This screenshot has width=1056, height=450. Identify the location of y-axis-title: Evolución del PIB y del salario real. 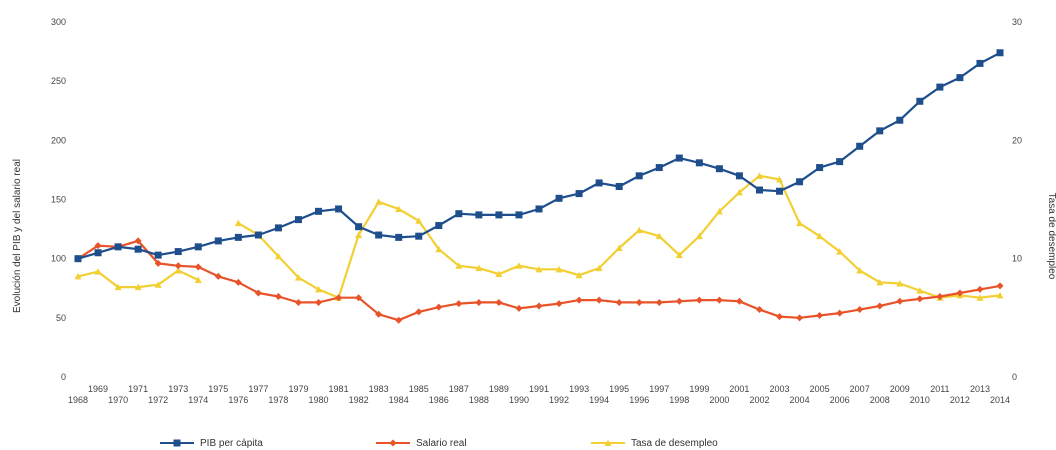
(17, 236).